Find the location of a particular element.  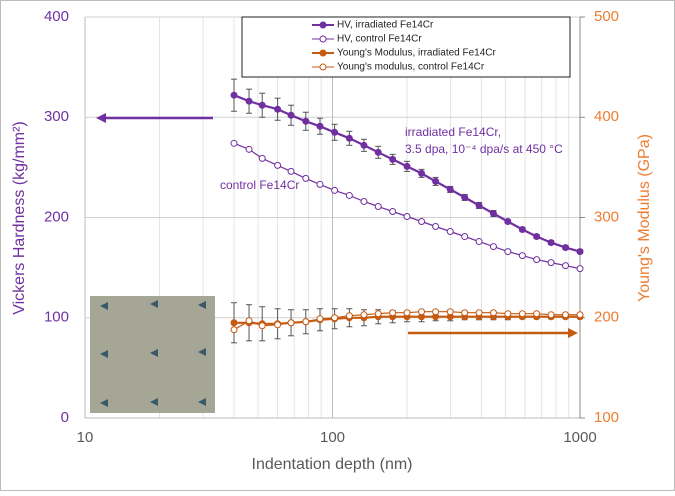

y-axis-label: Vickers Hardness (kg/mm²) is located at coordinates (19, 218).